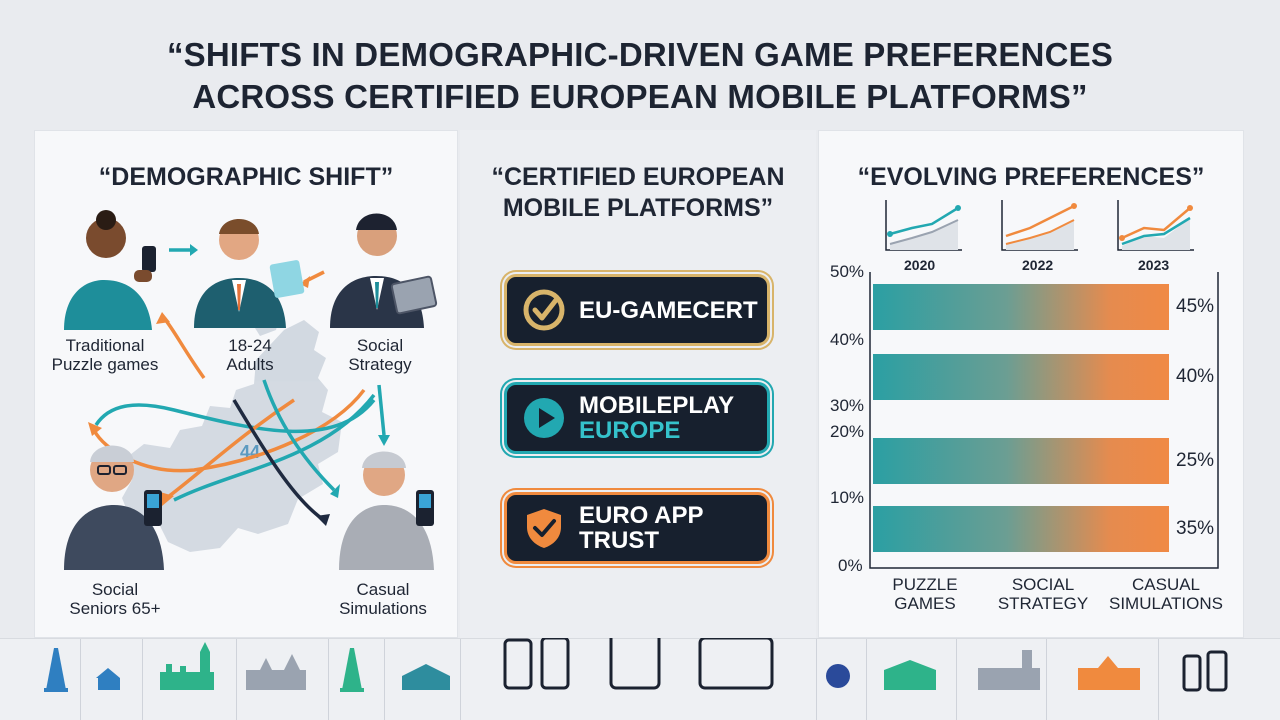 The width and height of the screenshot is (1280, 720). Describe the element at coordinates (544, 310) in the screenshot. I see `check-circle-icon` at that location.